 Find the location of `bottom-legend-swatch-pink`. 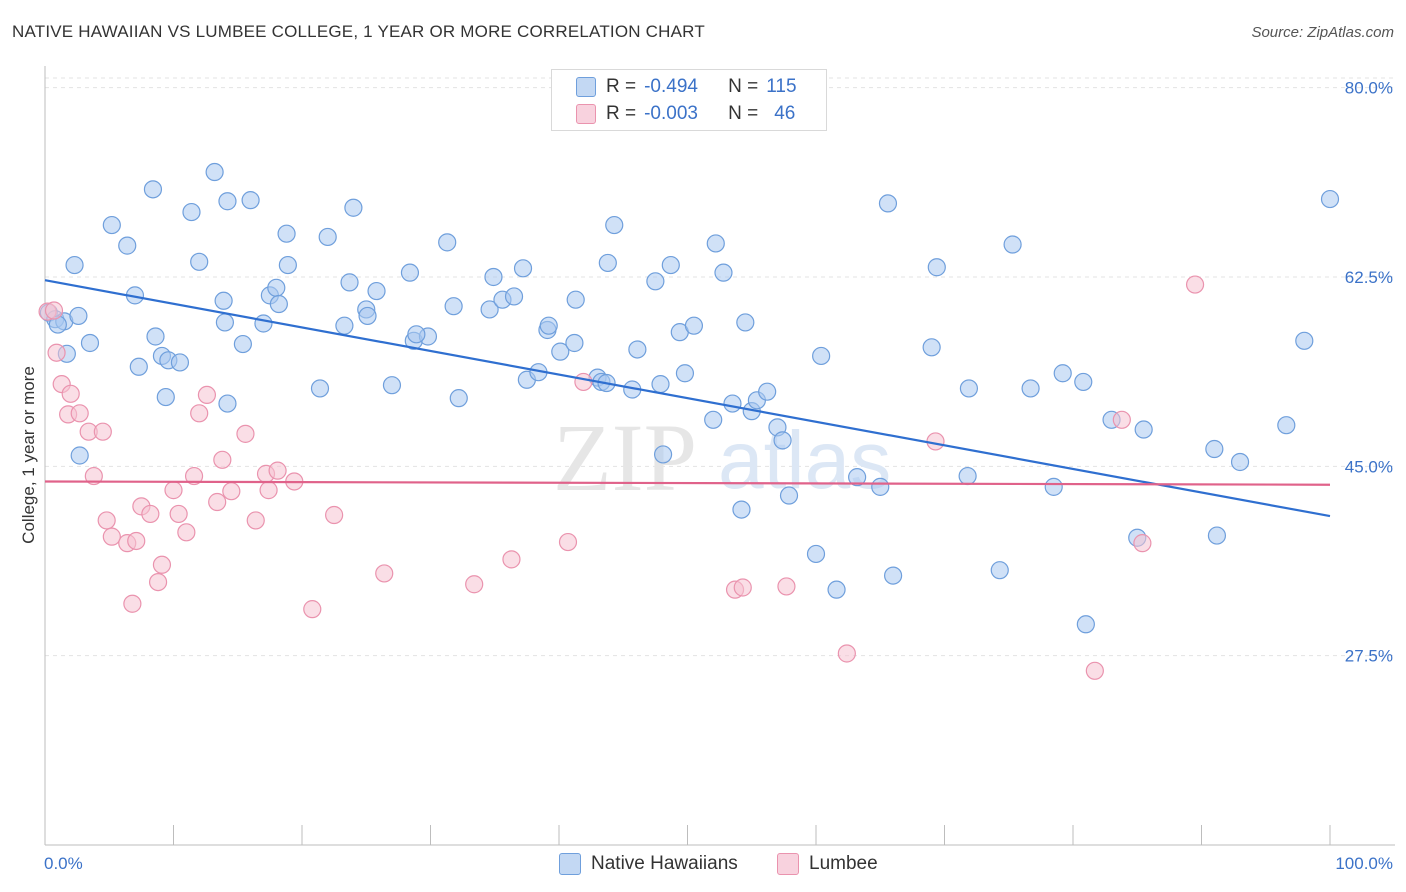

bottom-legend-swatch-pink is located at coordinates (788, 864).